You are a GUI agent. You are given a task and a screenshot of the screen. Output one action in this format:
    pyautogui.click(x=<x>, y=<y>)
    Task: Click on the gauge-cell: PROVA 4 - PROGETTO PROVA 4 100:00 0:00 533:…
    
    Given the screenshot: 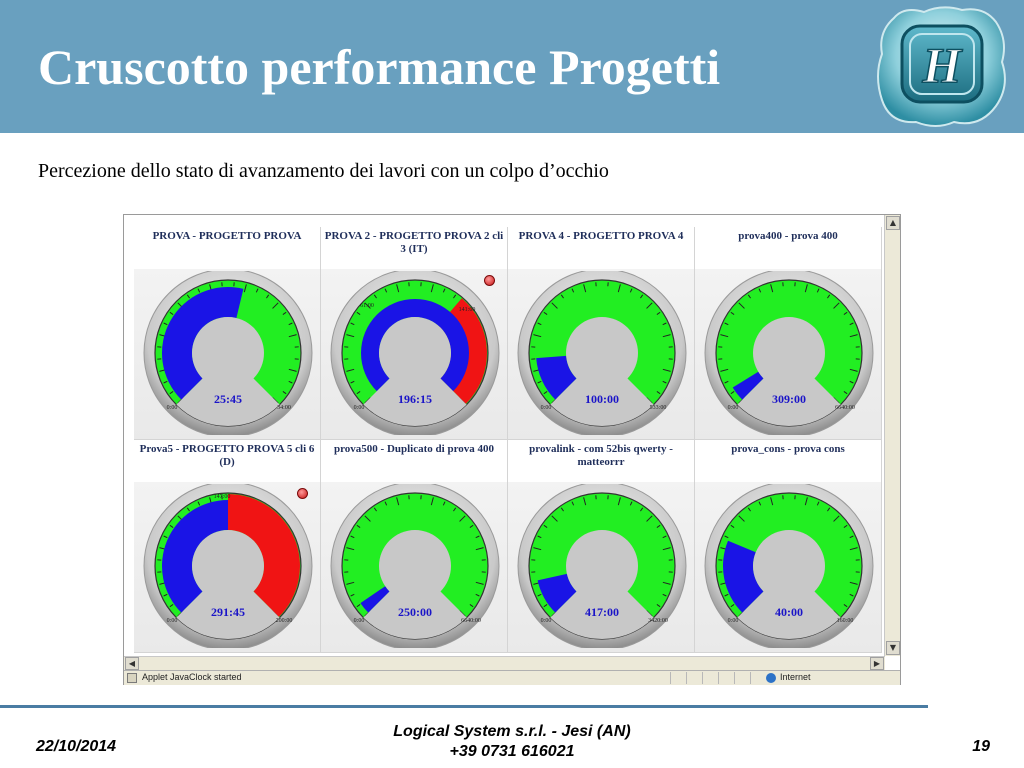 What is the action you would take?
    pyautogui.click(x=601, y=333)
    